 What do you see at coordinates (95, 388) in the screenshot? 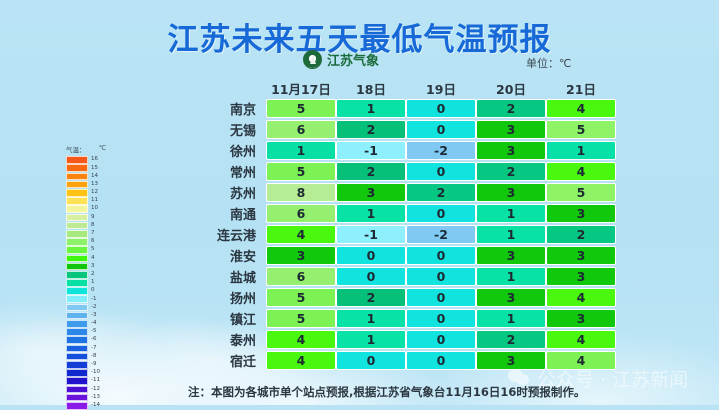
I see `legend-label: -12` at bounding box center [95, 388].